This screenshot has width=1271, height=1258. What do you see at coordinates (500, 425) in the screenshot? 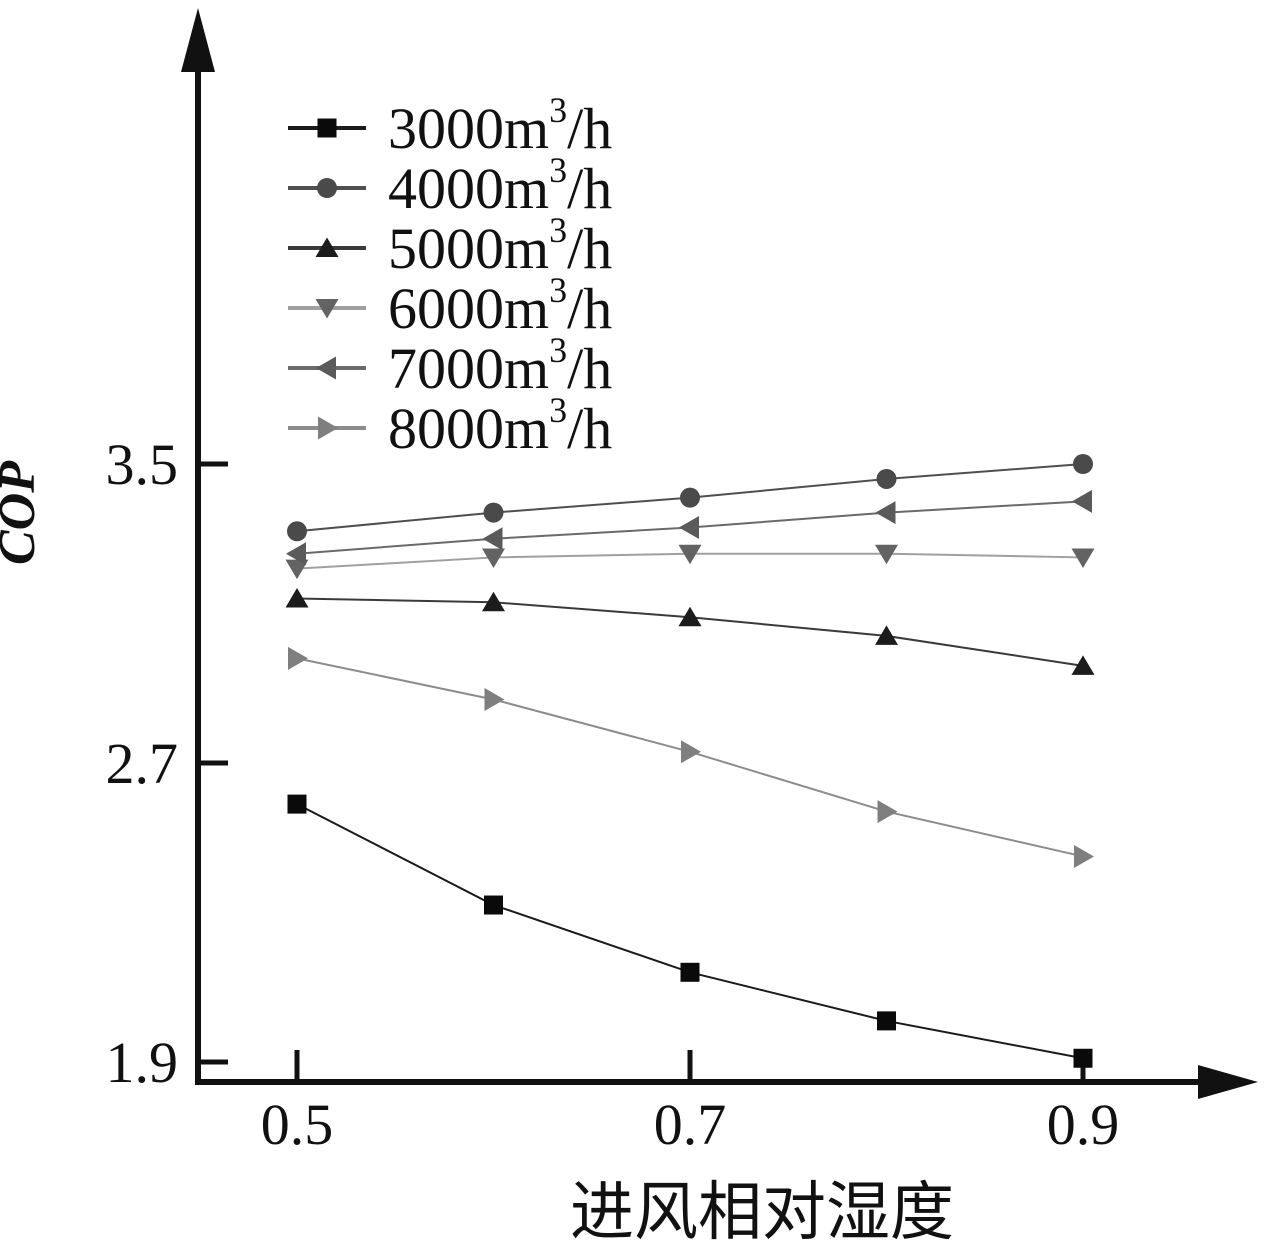
I see `legend-label: 8000m3/h` at bounding box center [500, 425].